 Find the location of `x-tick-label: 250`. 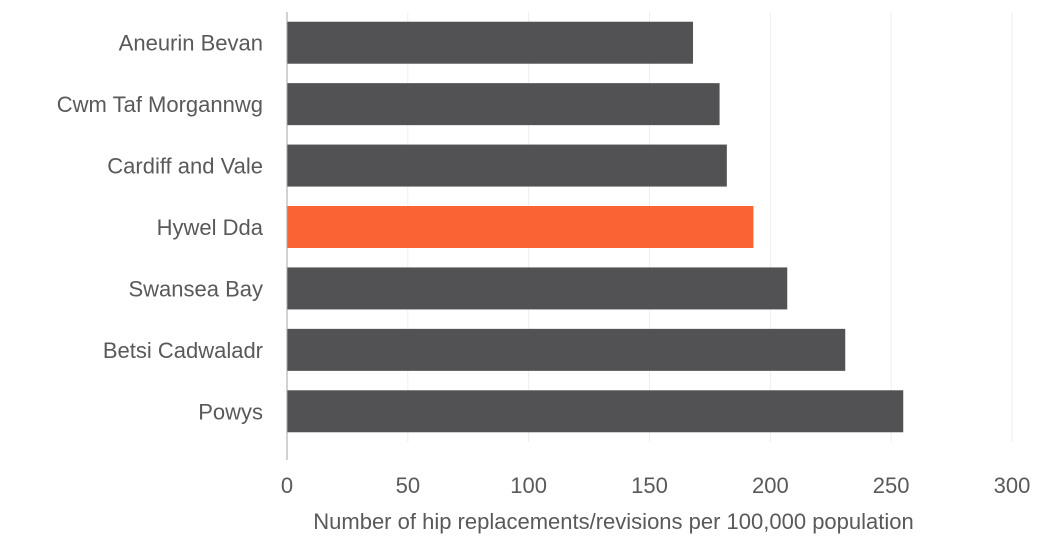

x-tick-label: 250 is located at coordinates (891, 485).